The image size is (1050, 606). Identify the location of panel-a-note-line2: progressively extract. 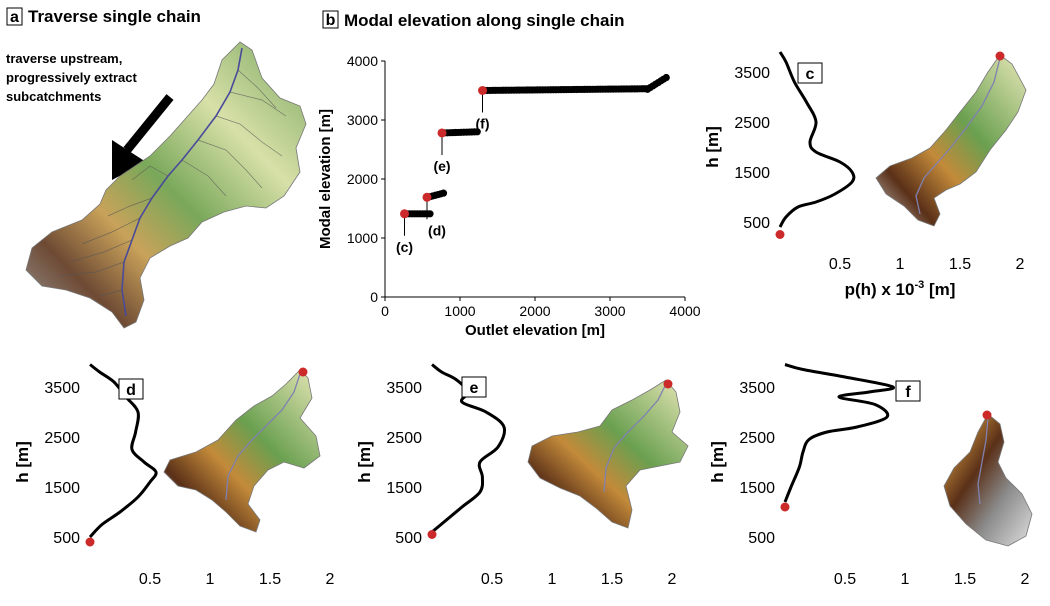
(71, 77).